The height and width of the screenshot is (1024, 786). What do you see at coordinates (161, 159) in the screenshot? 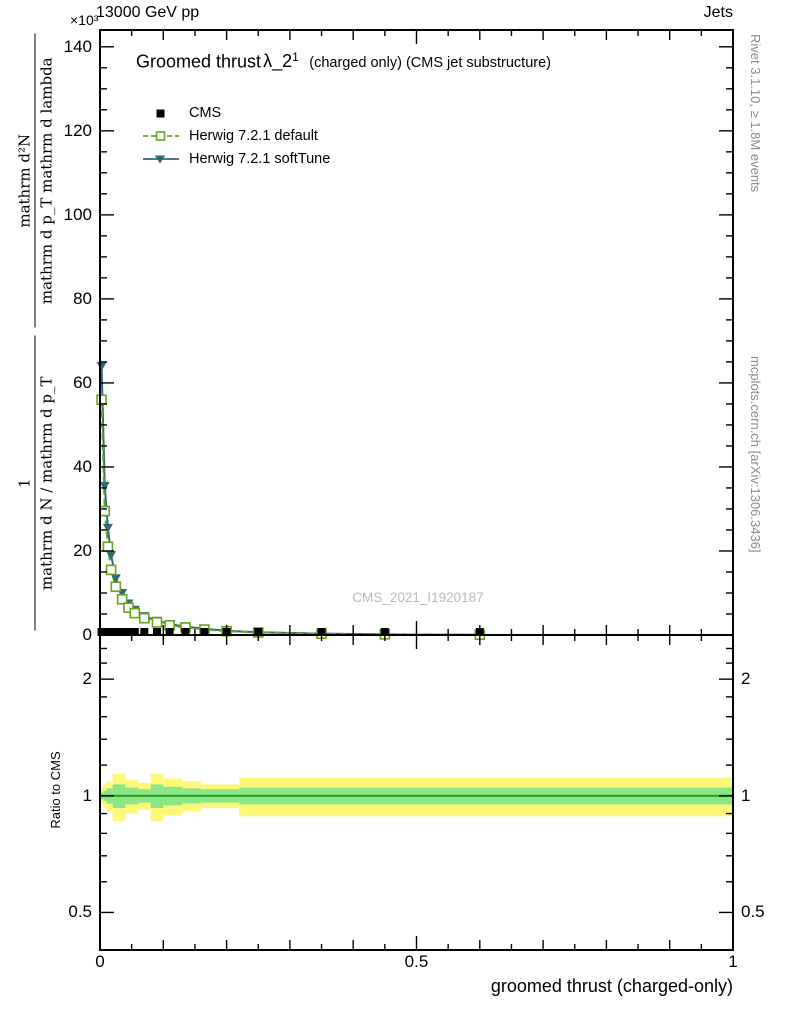
I see `herwig-softtune-marker-icon` at bounding box center [161, 159].